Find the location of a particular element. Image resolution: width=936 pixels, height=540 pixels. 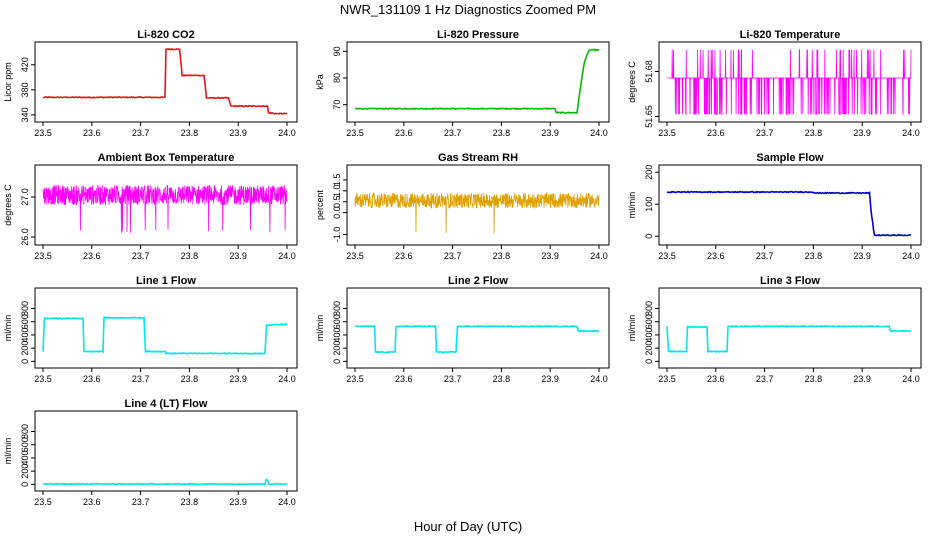

panel-title: Li-820 CO2 is located at coordinates (165, 35).